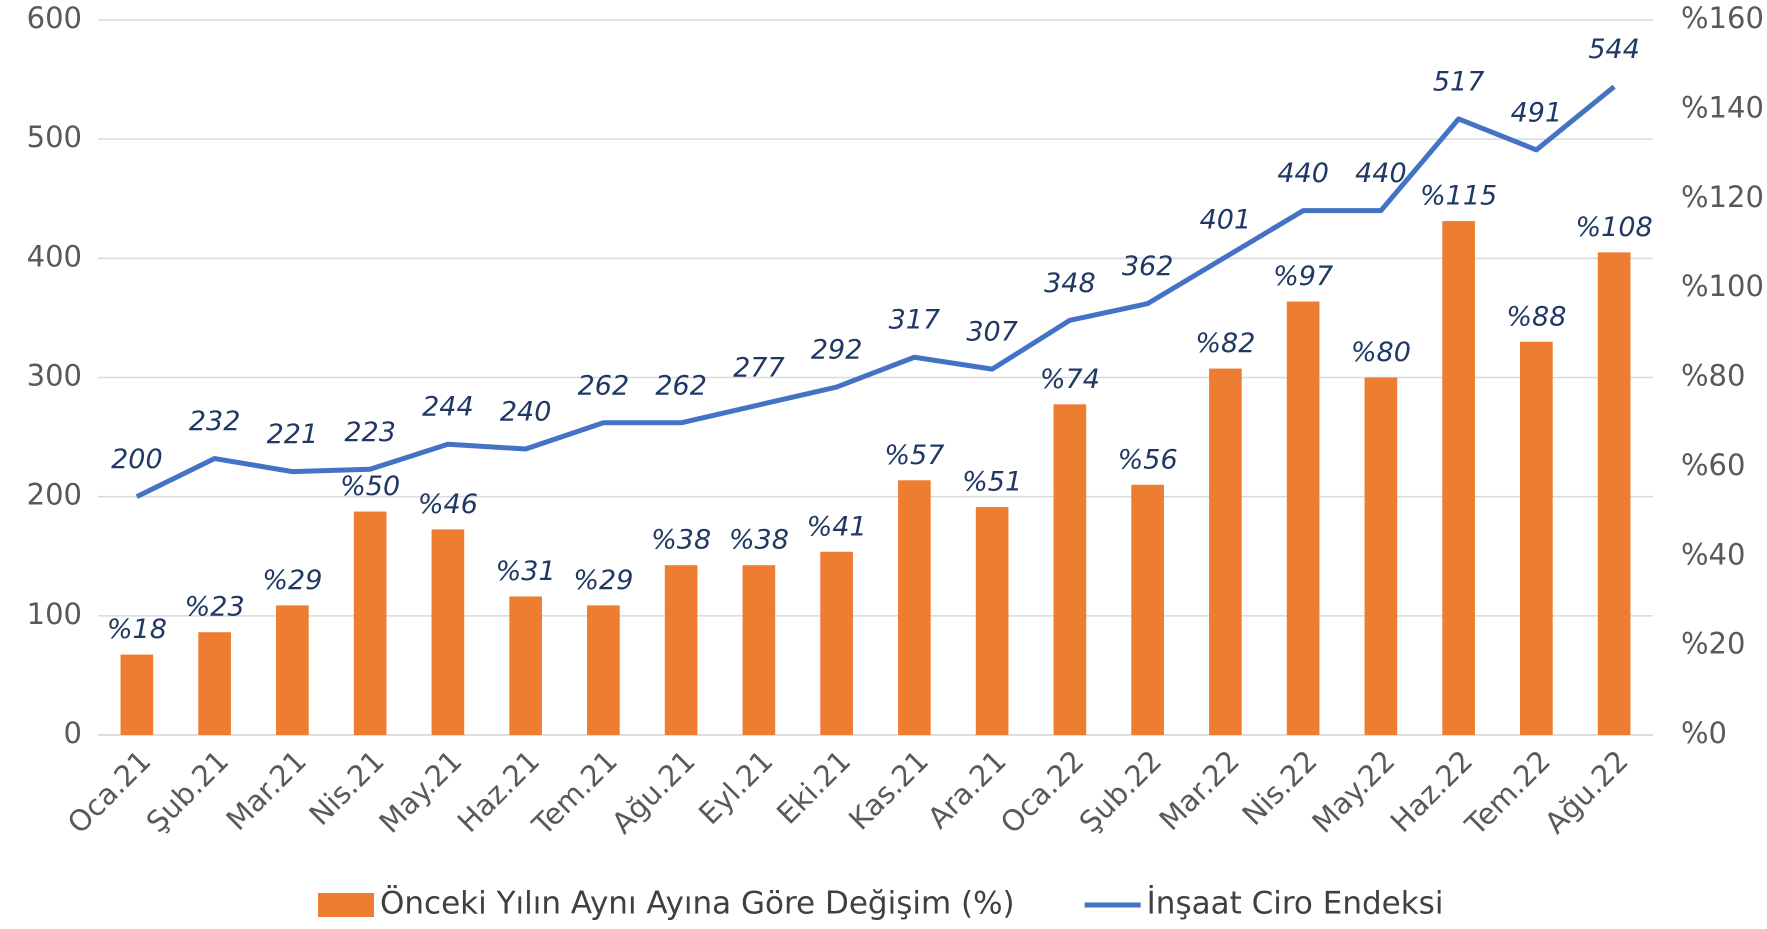  What do you see at coordinates (293, 434) in the screenshot?
I see `line-label: 221` at bounding box center [293, 434].